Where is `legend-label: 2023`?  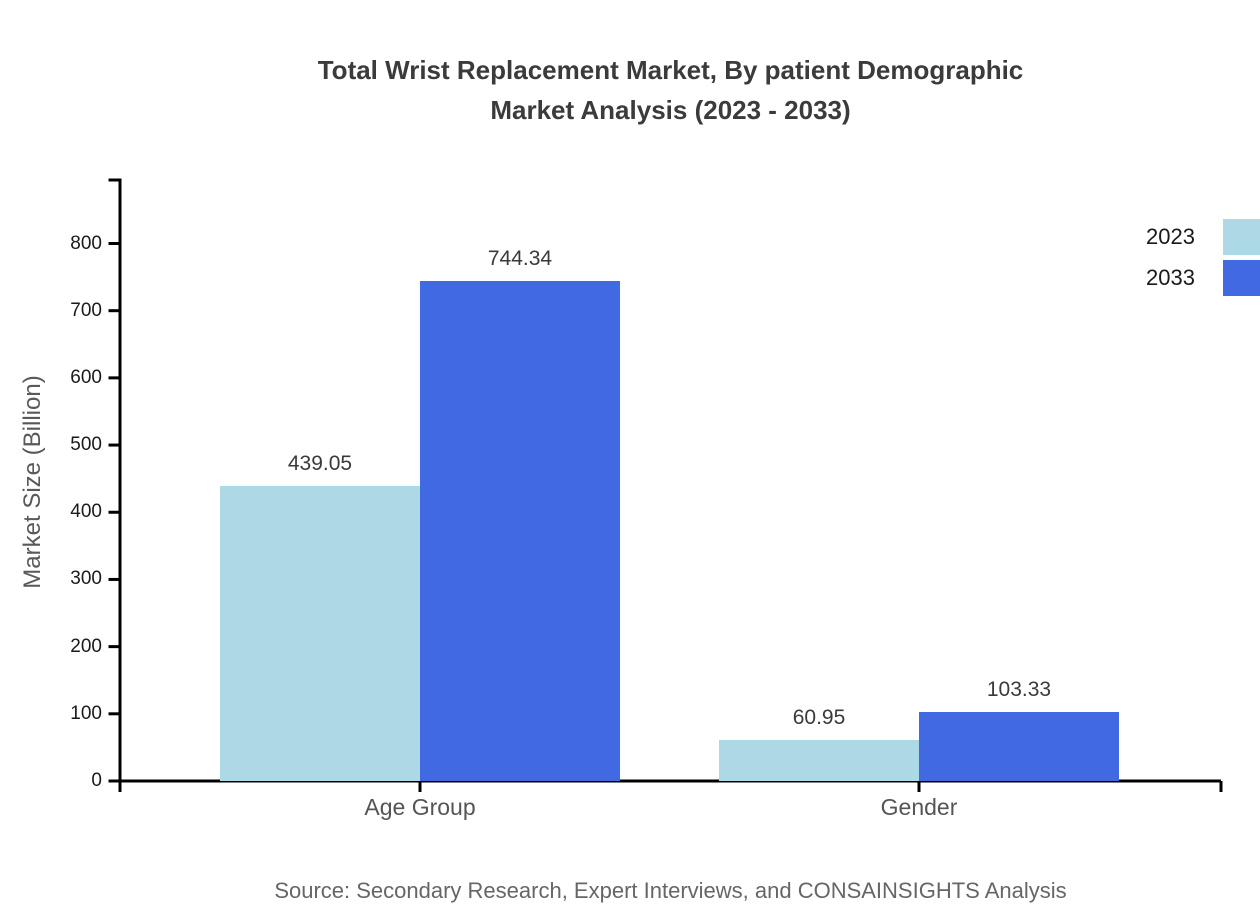
legend-label: 2023 is located at coordinates (1170, 236).